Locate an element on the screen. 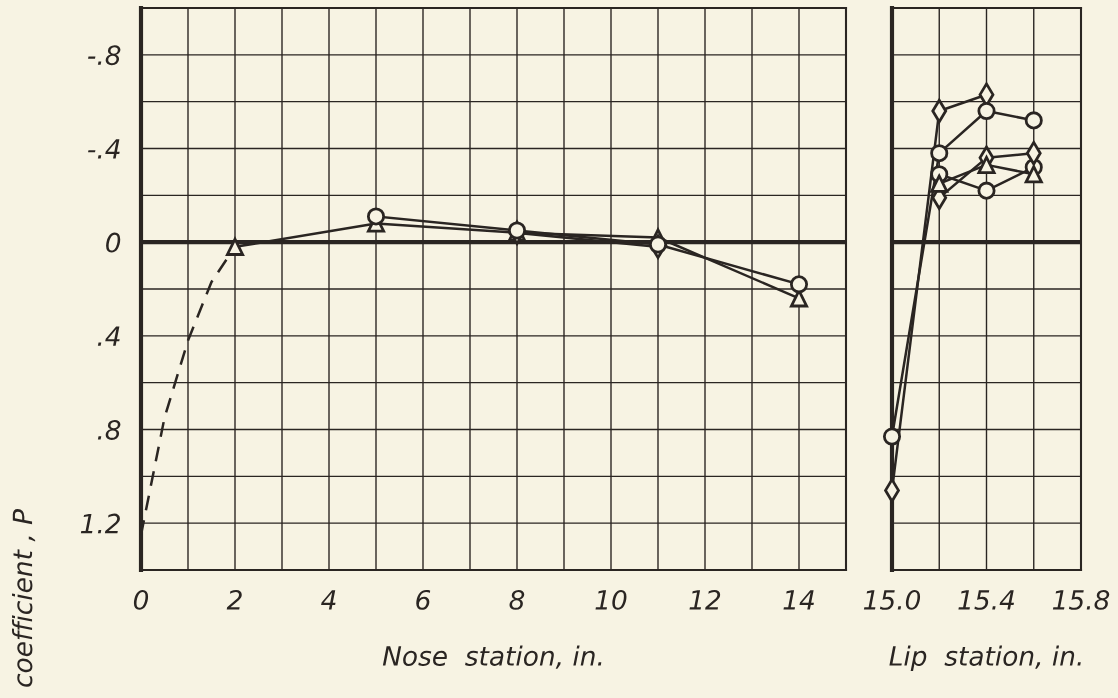 The width and height of the screenshot is (1118, 698). x-tick-label: 15.4 is located at coordinates (986, 600).